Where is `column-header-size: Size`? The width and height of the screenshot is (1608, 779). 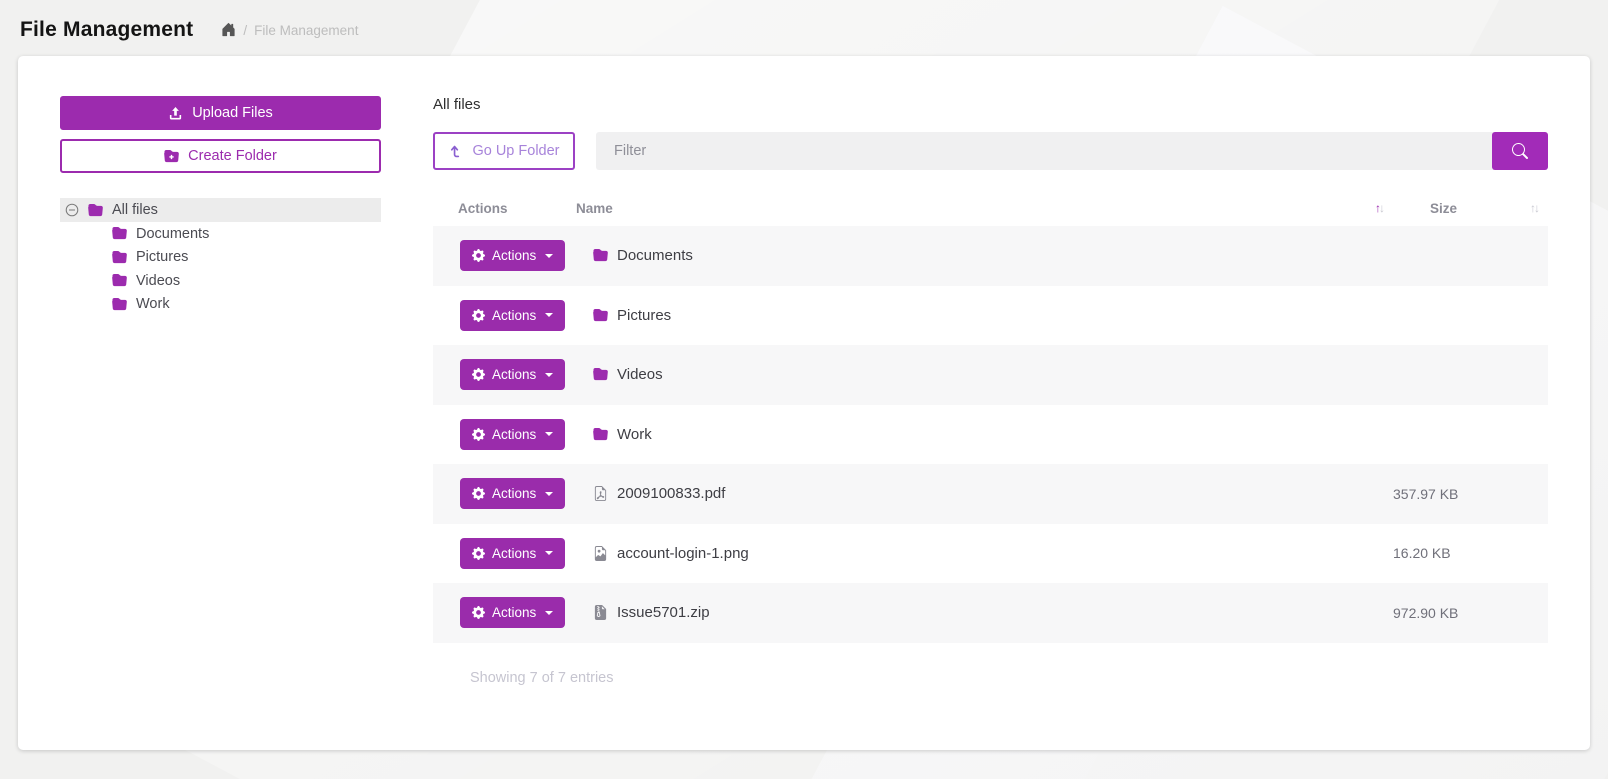
column-header-size: Size is located at coordinates (1444, 208).